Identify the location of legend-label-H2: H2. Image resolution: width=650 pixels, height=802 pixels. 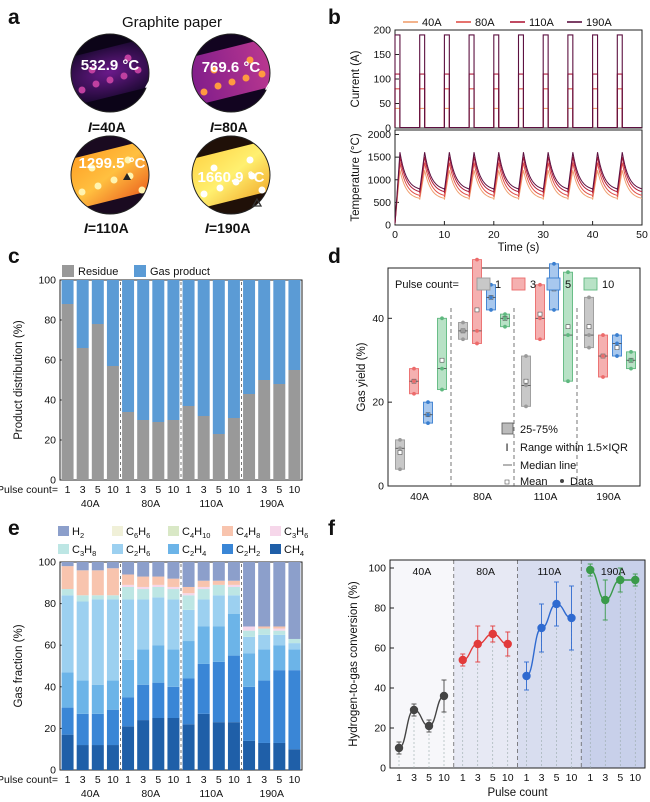
(78, 533).